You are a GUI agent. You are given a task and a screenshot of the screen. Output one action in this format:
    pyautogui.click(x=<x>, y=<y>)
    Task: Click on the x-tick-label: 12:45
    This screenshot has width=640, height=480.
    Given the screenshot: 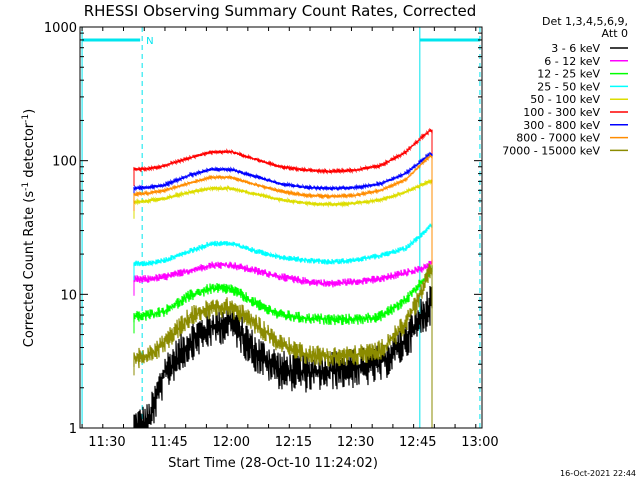 What is the action you would take?
    pyautogui.click(x=417, y=442)
    